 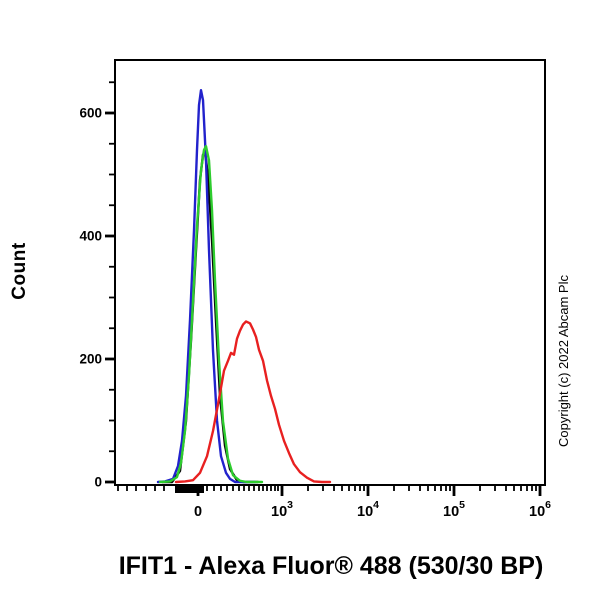 What do you see at coordinates (90, 113) in the screenshot?
I see `y-tick-label: 600` at bounding box center [90, 113].